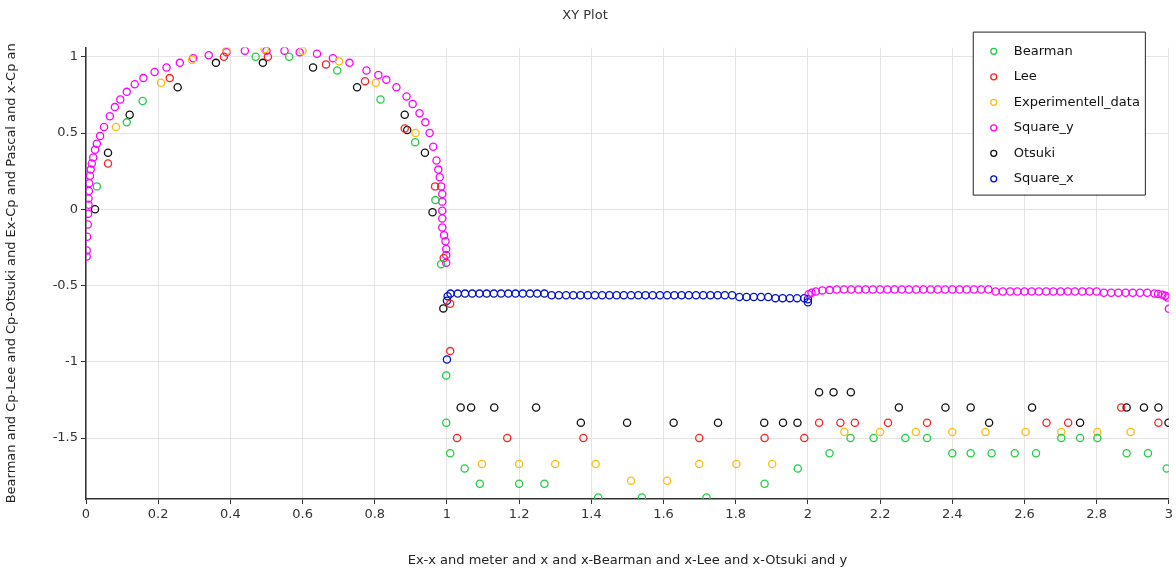 Image resolution: width=1176 pixels, height=572 pixels. Describe the element at coordinates (11, 273) in the screenshot. I see `y-axis-title: Bearman and Cp-Lee and Cp-Otsuki and Ex-Cp and Pascal and x-Cp an` at that location.